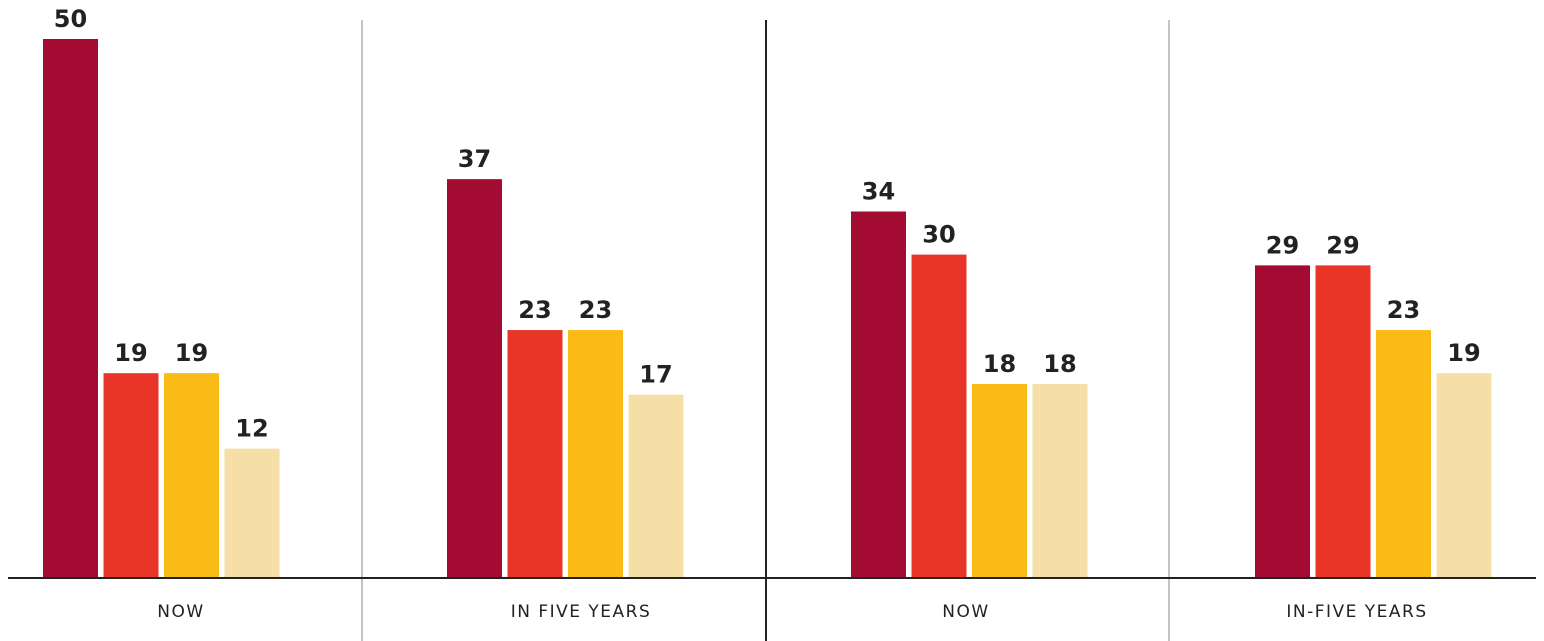 This screenshot has height=641, width=1544. I want to click on category-label-4: IN-FIVE YEARS, so click(1356, 612).